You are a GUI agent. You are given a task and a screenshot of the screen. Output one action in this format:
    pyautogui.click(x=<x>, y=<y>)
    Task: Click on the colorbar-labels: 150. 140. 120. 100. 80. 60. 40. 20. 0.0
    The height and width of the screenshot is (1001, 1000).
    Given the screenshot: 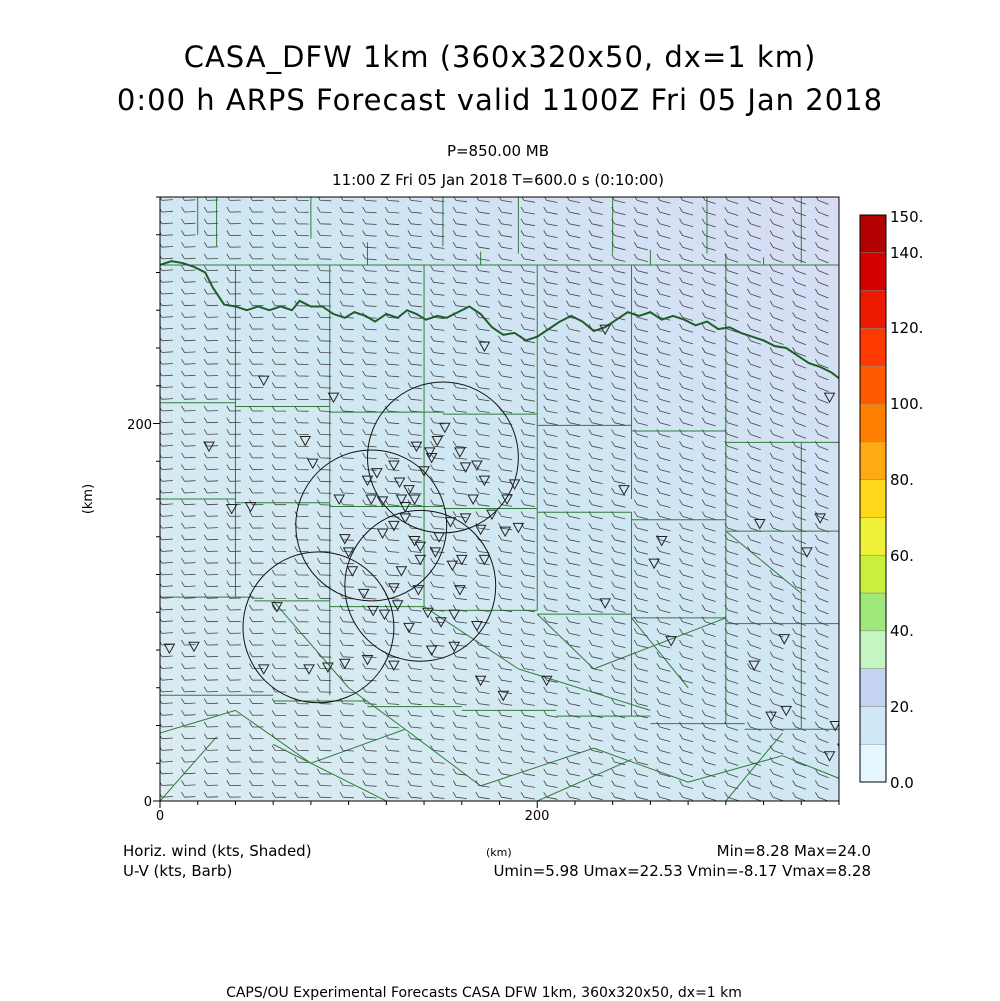 What is the action you would take?
    pyautogui.click(x=906, y=500)
    